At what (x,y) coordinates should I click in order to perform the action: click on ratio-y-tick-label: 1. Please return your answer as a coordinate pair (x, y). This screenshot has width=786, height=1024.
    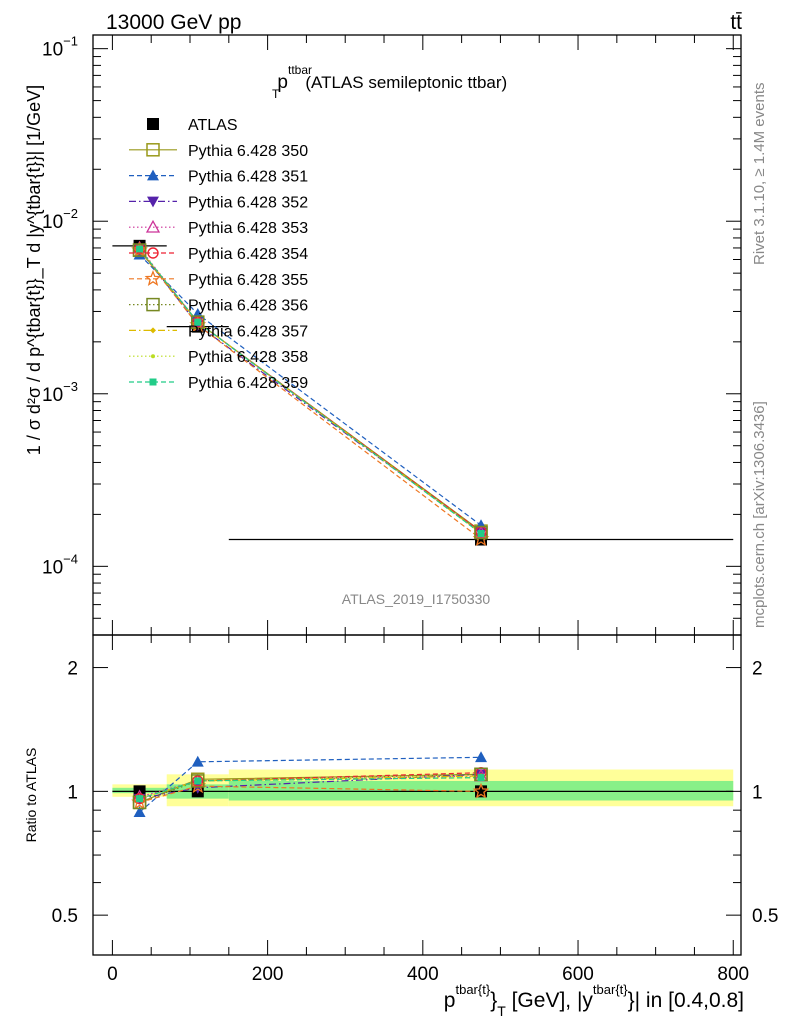
    Looking at the image, I should click on (72, 792).